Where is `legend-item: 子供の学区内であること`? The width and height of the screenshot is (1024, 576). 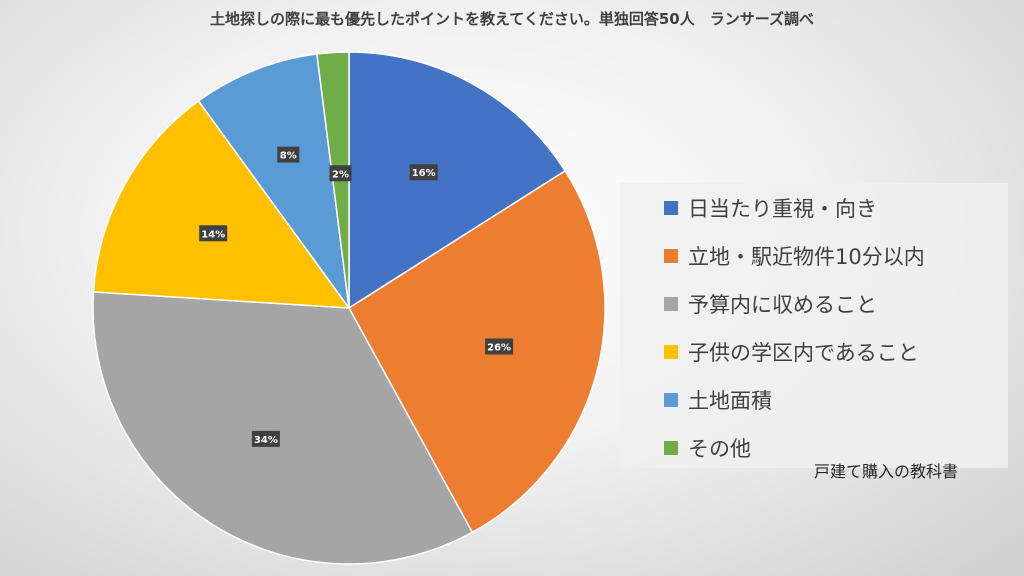
legend-item: 子供の学区内であること is located at coordinates (791, 352).